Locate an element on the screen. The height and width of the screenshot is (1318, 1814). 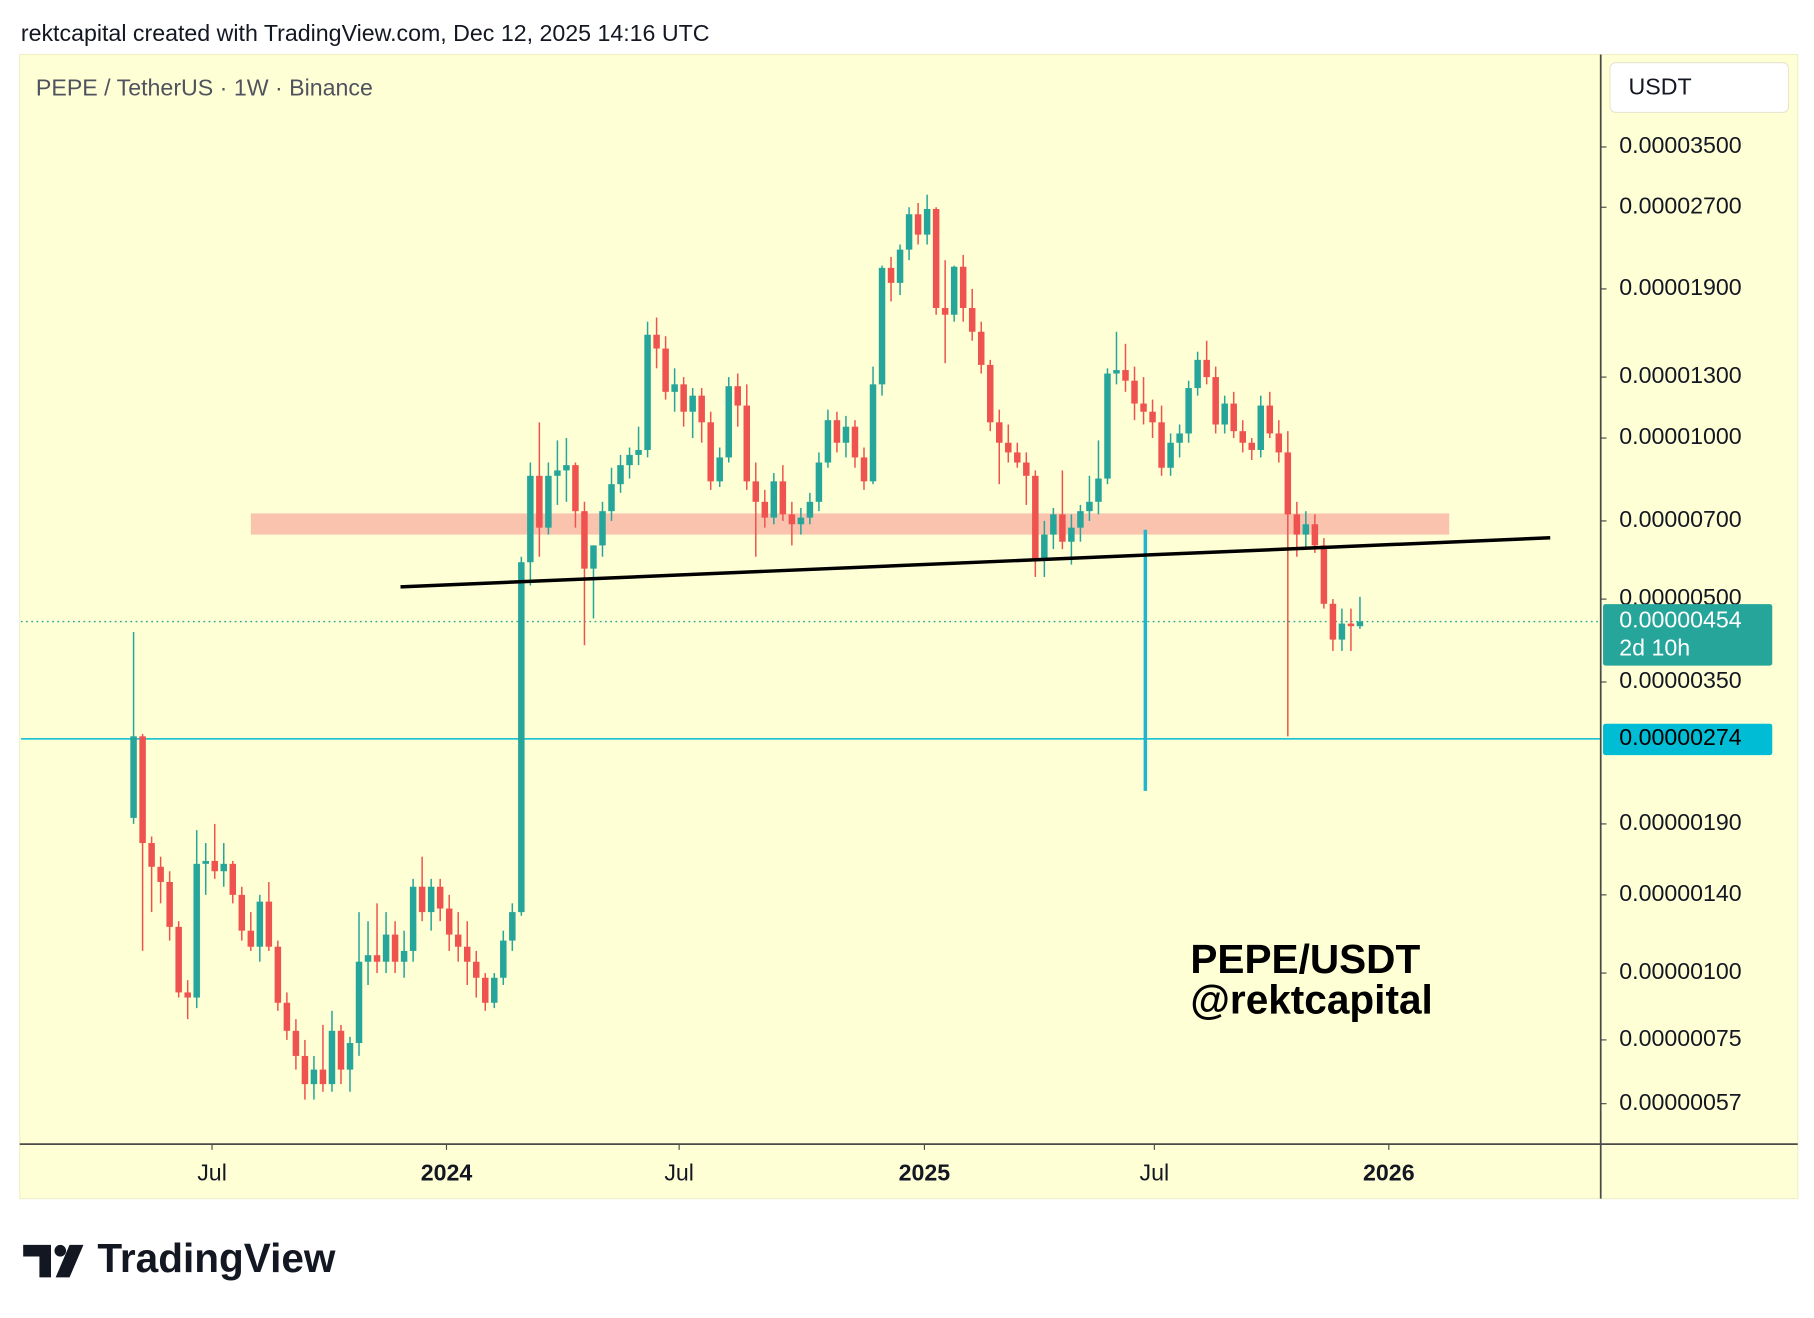
zone is located at coordinates (850, 524).